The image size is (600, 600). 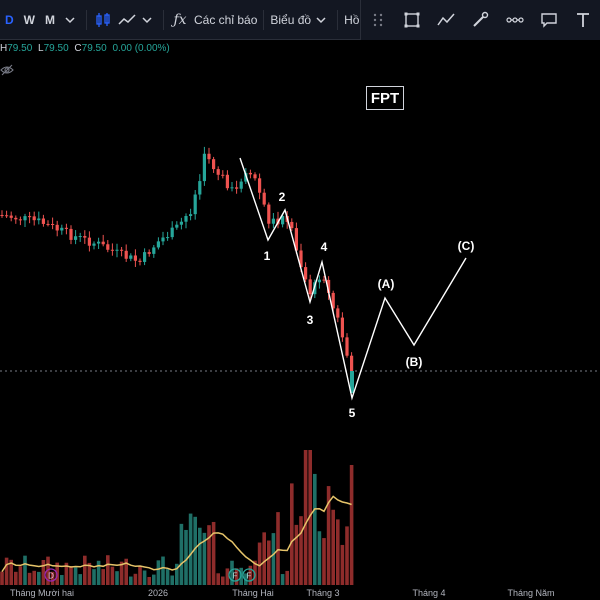 I want to click on wave-label-1: 1, so click(x=267, y=256).